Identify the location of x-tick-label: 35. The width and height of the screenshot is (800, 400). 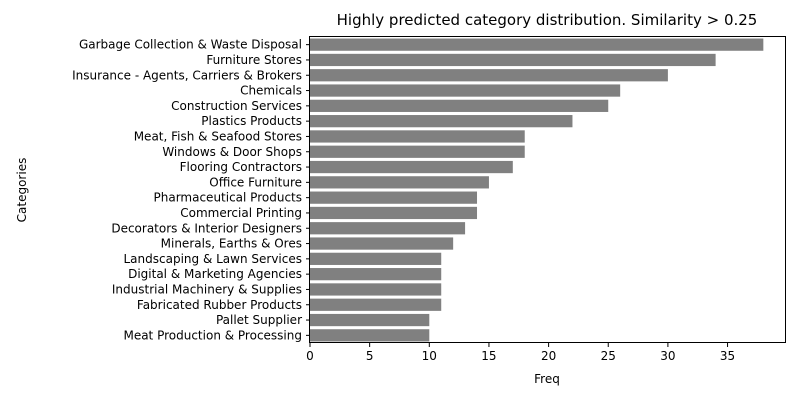
(727, 356).